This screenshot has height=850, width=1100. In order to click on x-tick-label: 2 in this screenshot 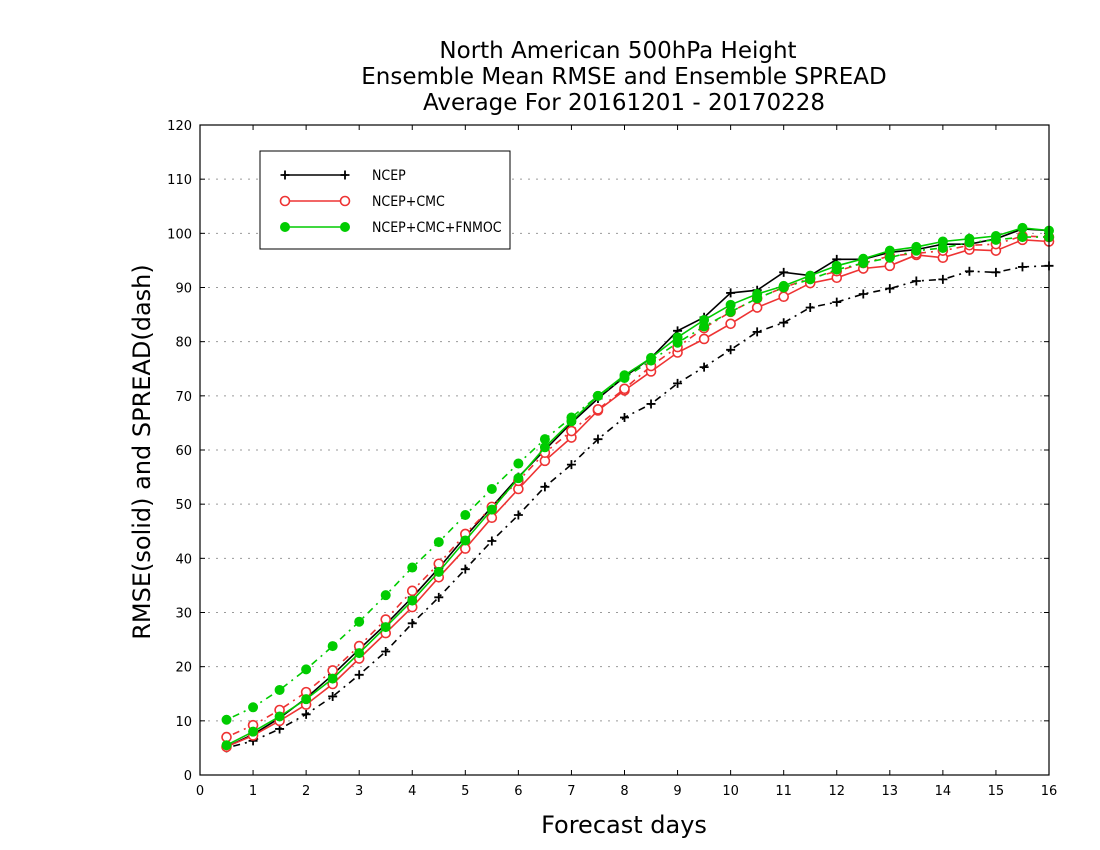, I will do `click(306, 791)`.